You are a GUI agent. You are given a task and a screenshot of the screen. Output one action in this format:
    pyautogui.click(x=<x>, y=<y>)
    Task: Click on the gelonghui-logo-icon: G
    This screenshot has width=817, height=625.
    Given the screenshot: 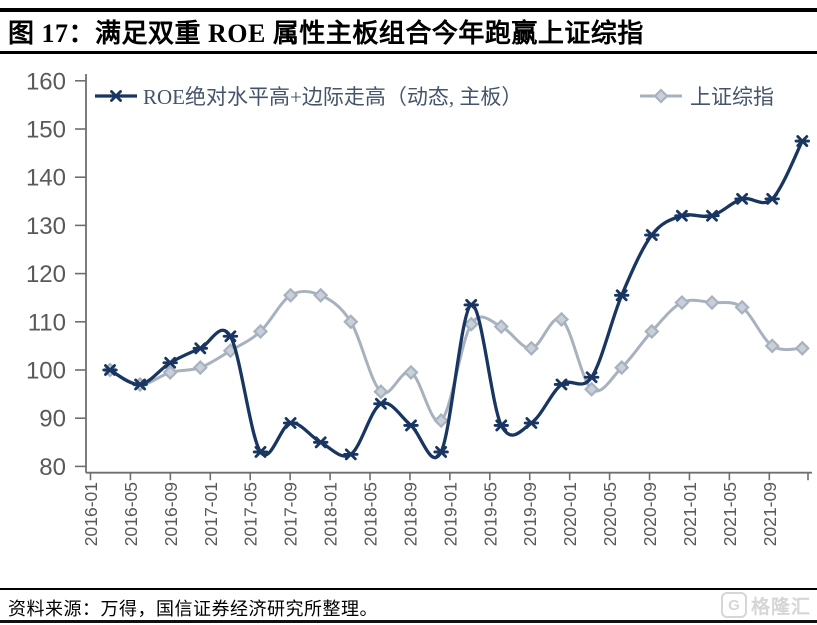 What is the action you would take?
    pyautogui.click(x=733, y=605)
    